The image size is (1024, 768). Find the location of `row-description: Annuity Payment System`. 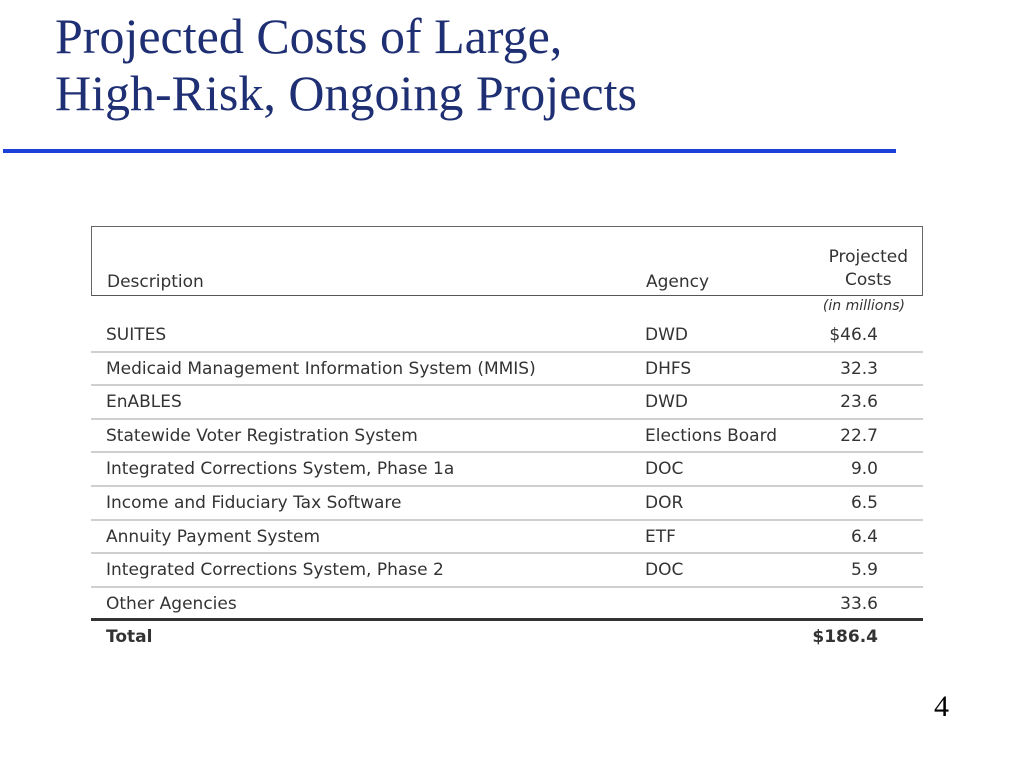

row-description: Annuity Payment System is located at coordinates (213, 536).